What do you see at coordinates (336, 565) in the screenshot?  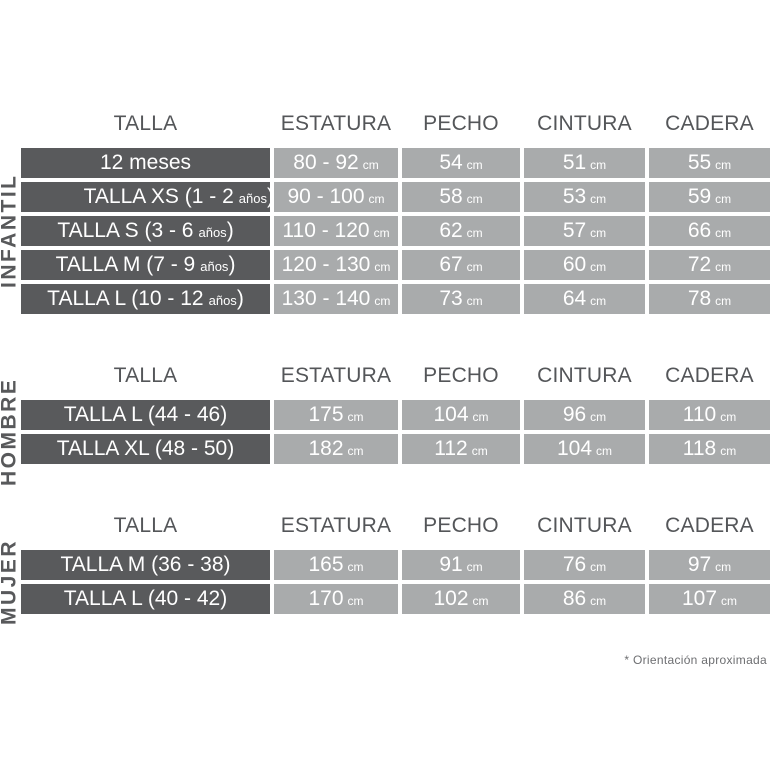 I see `measurement-cell: 165 cm` at bounding box center [336, 565].